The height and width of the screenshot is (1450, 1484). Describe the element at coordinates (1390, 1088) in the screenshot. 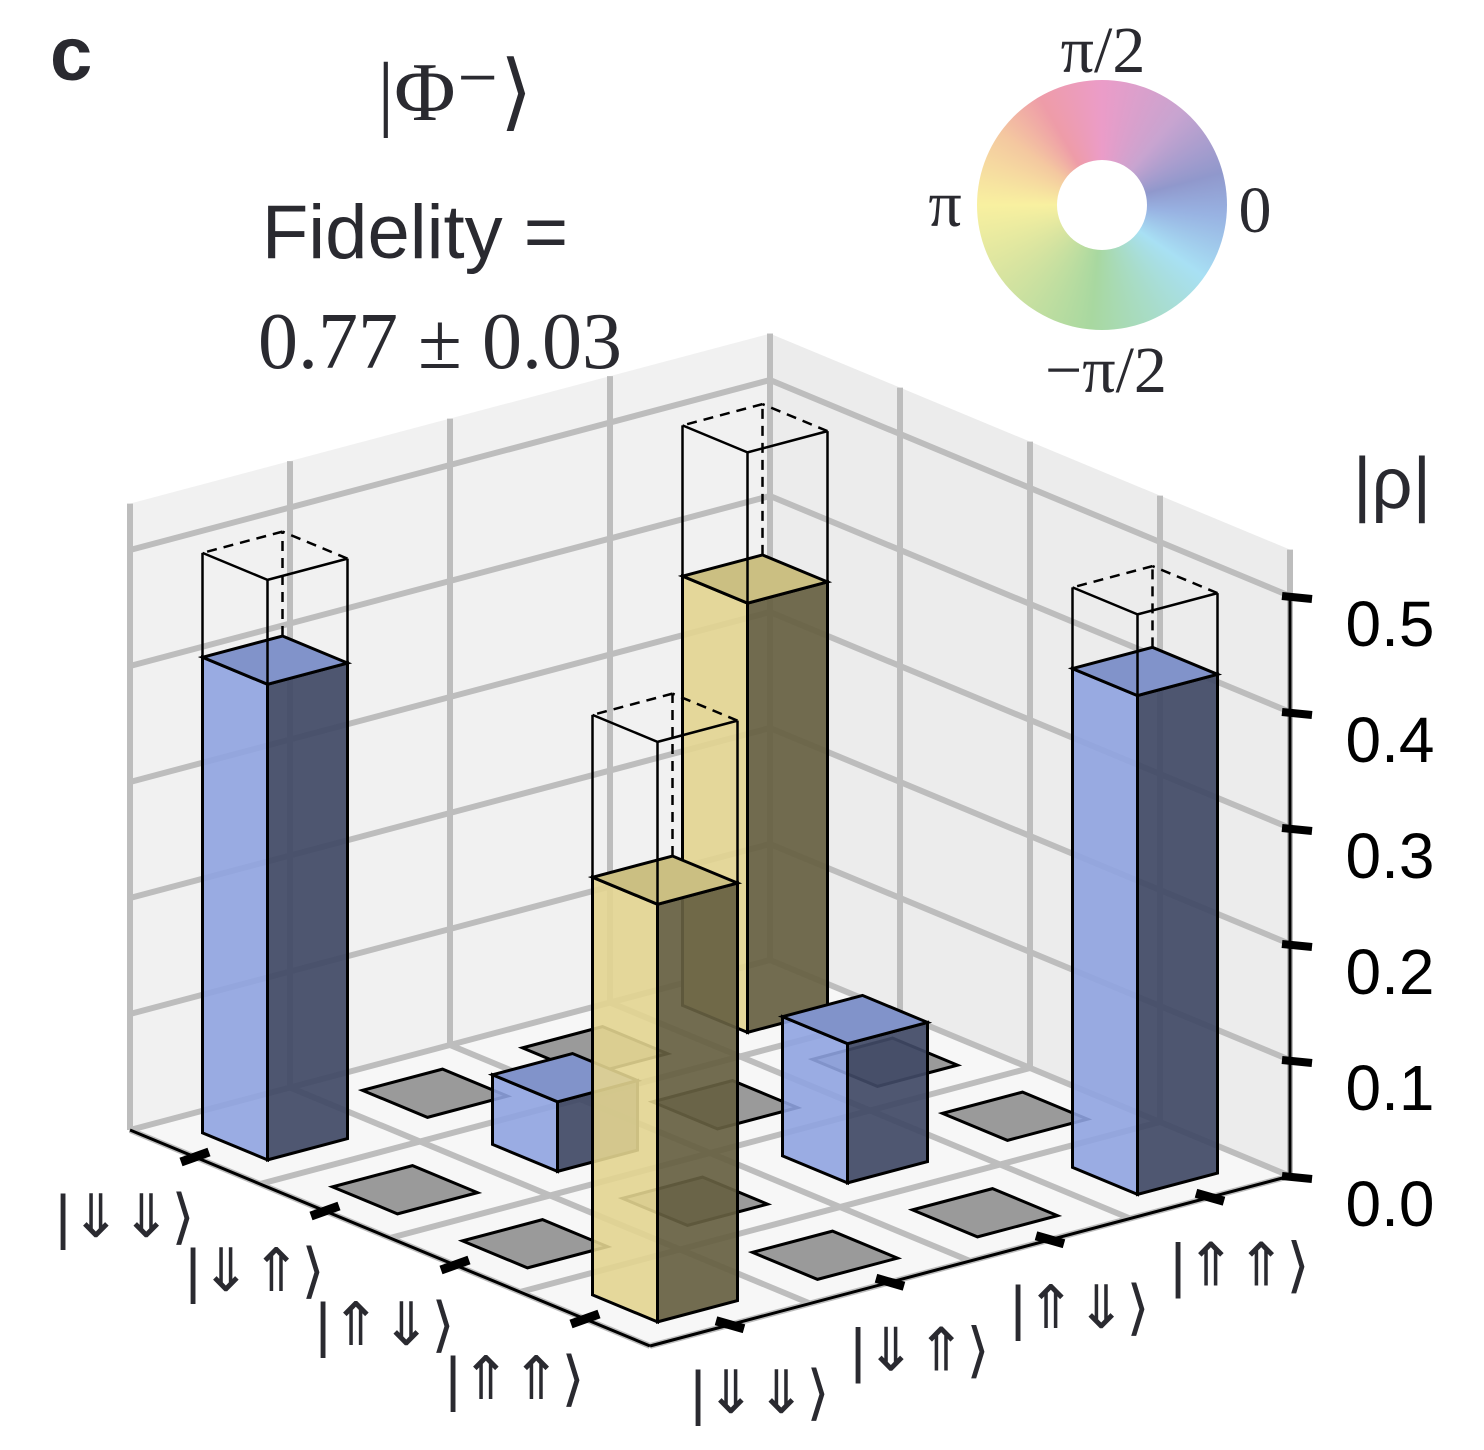

I see `z-tick-label: 0.1` at that location.